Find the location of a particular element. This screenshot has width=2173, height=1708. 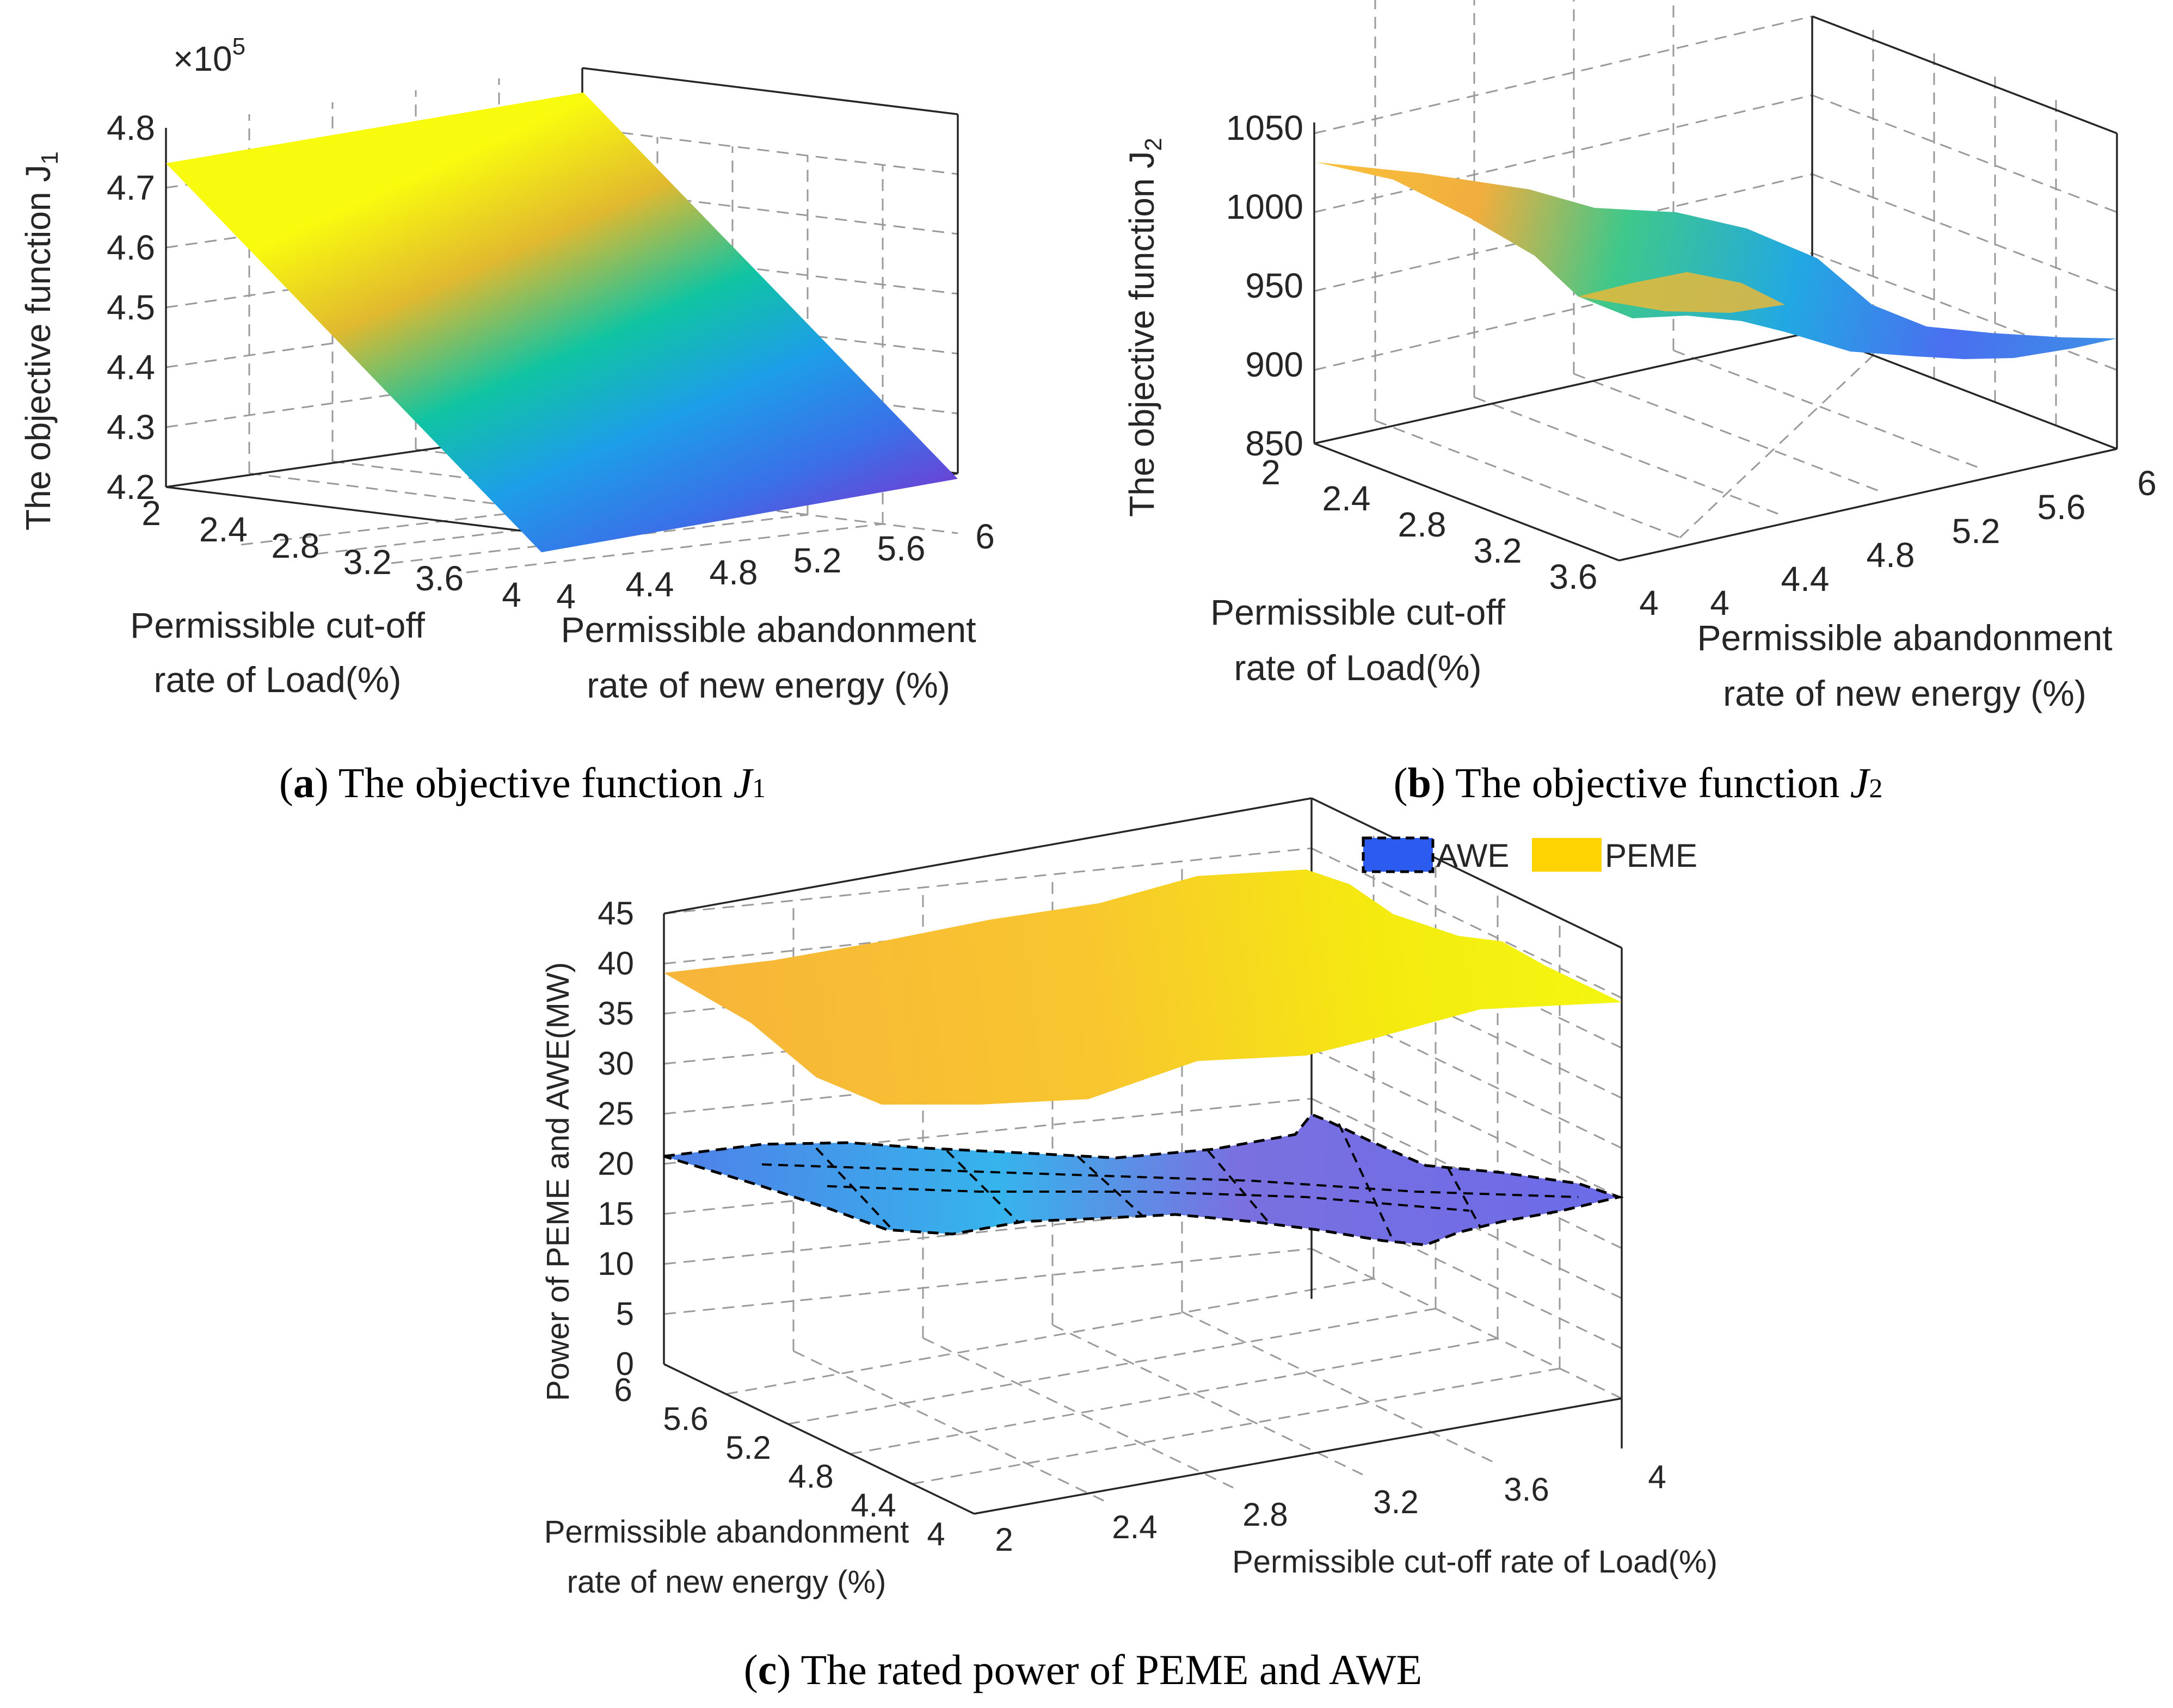

panel-b-y-tick: 6 is located at coordinates (2147, 483).